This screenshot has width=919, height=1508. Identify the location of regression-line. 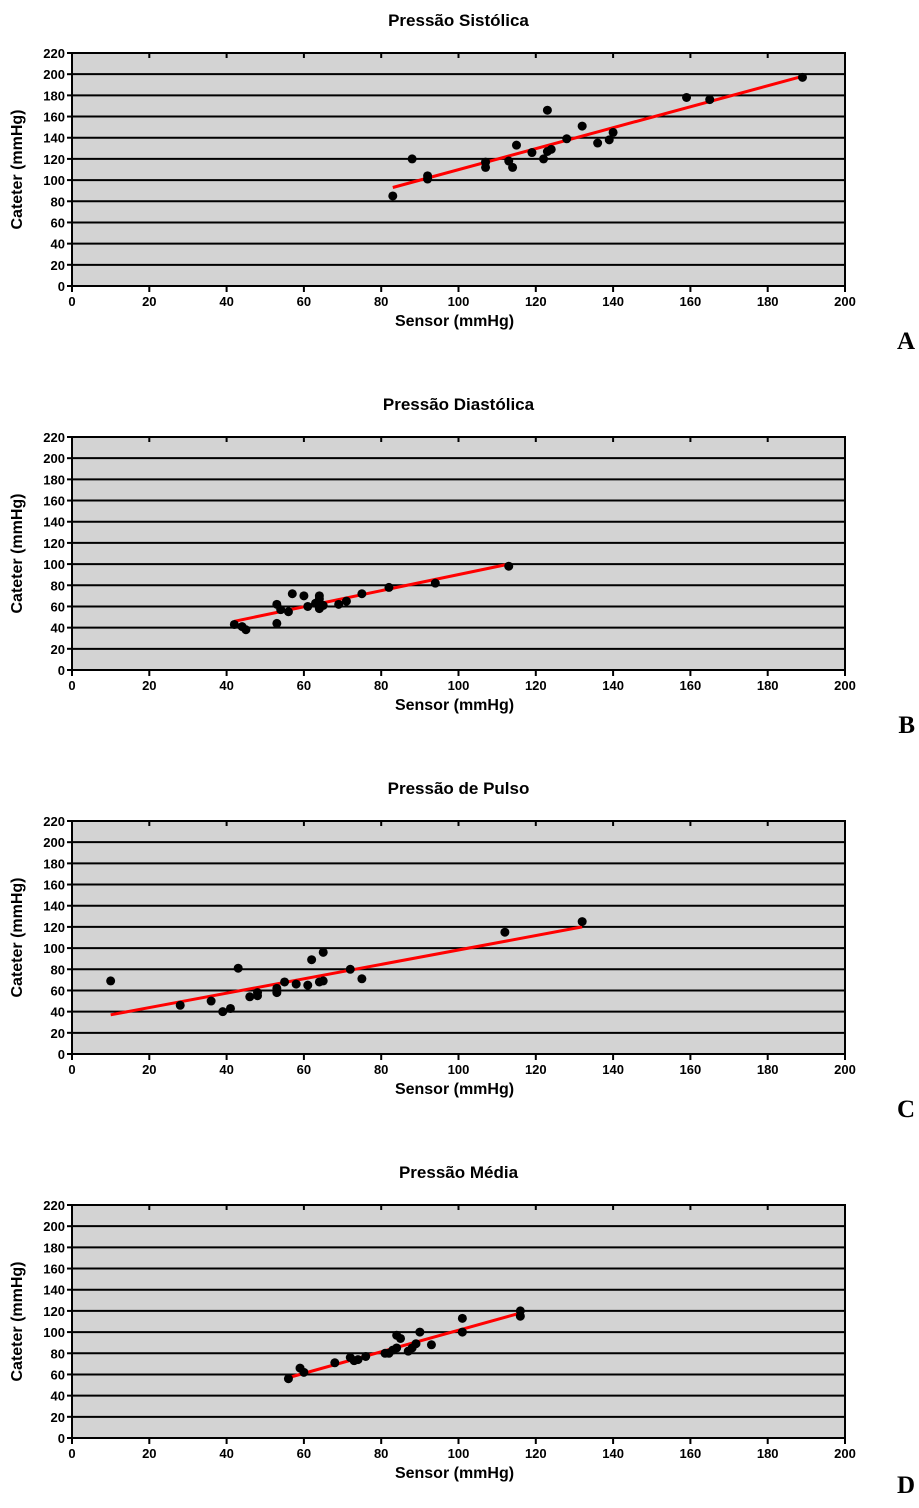
(597, 131).